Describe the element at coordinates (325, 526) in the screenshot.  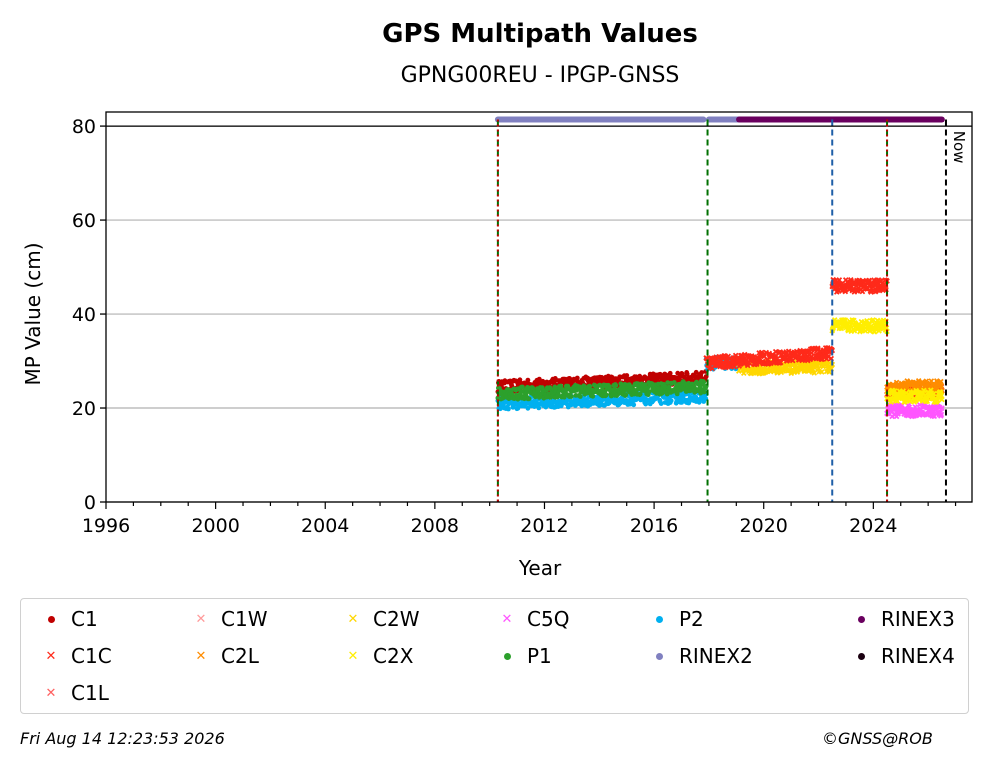
I see `x-tick-label: 2004` at that location.